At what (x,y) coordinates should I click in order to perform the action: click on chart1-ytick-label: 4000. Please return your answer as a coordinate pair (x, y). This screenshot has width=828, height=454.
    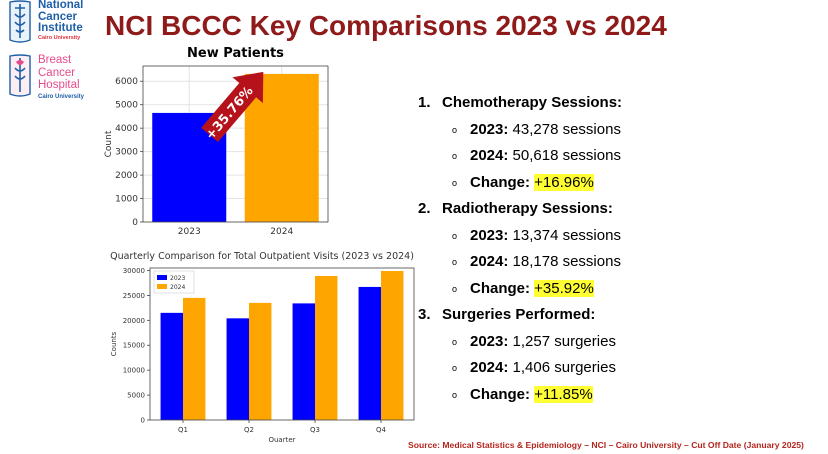
    Looking at the image, I should click on (126, 129).